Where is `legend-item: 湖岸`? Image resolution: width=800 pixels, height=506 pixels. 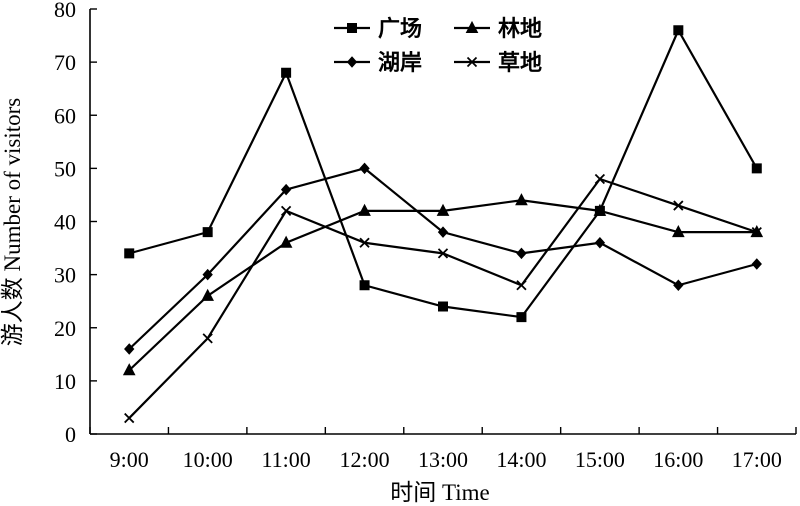
legend-item: 湖岸 is located at coordinates (378, 63).